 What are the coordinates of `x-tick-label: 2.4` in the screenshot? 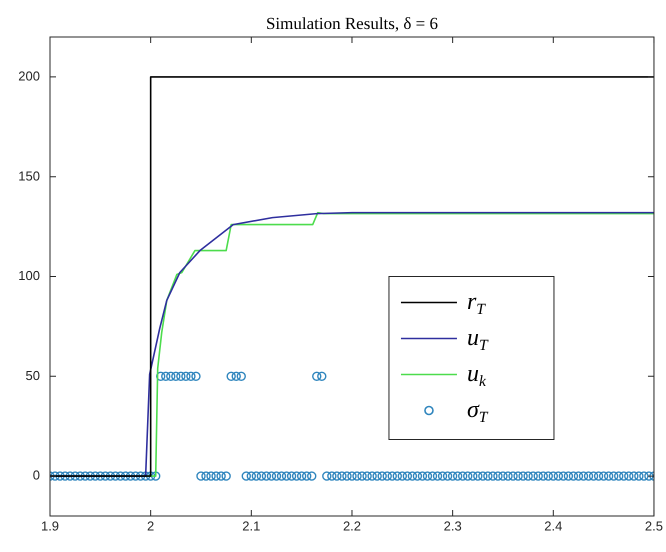 It's located at (553, 526).